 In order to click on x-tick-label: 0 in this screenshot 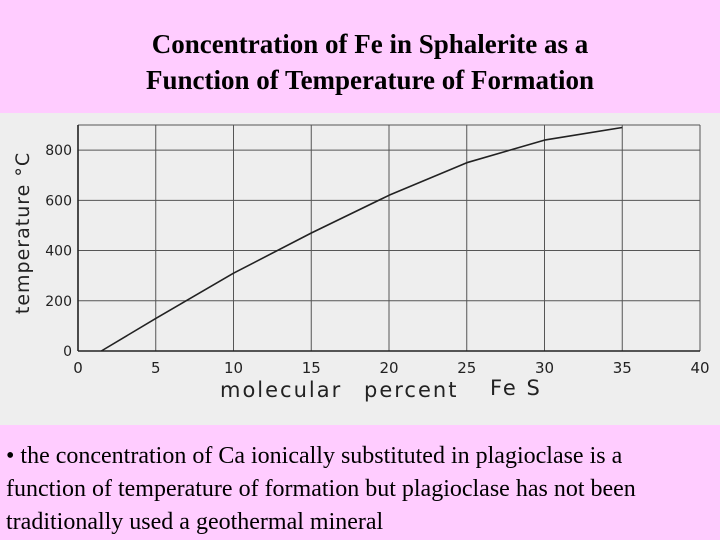, I will do `click(78, 368)`.